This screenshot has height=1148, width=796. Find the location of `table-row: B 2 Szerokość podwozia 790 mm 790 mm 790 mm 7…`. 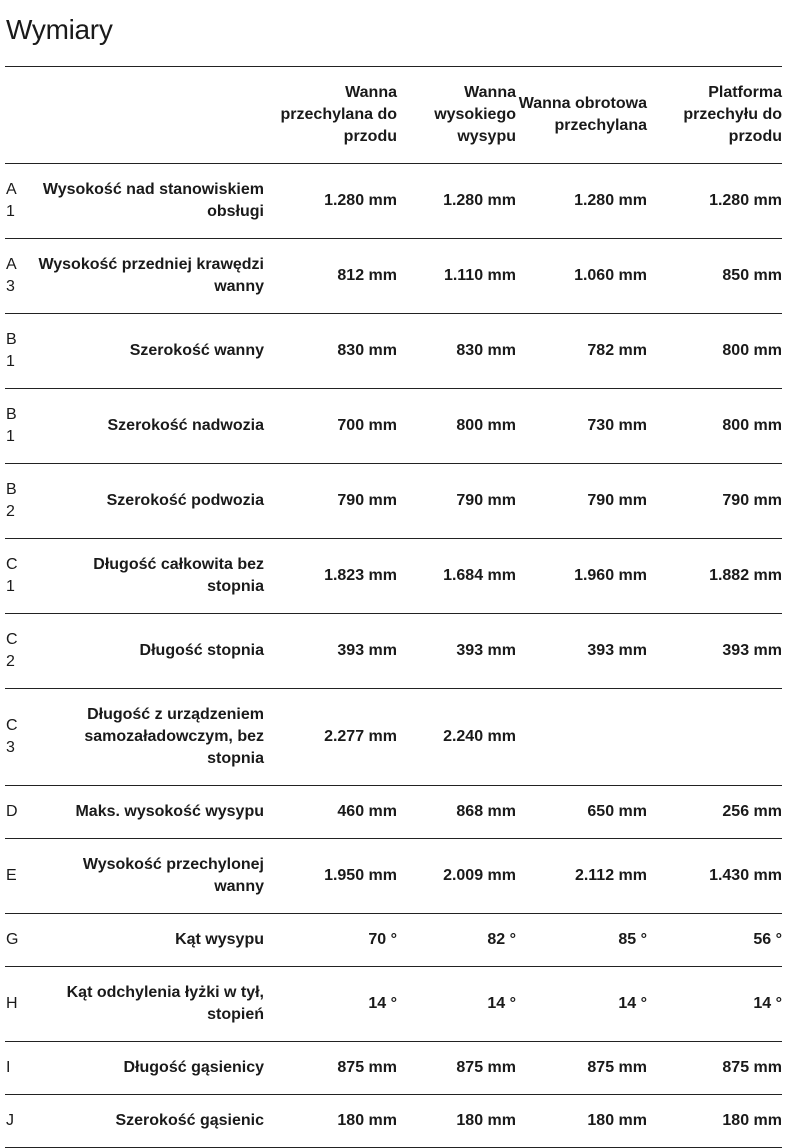

table-row: B 2 Szerokość podwozia 790 mm 790 mm 790 mm 7… is located at coordinates (393, 501).